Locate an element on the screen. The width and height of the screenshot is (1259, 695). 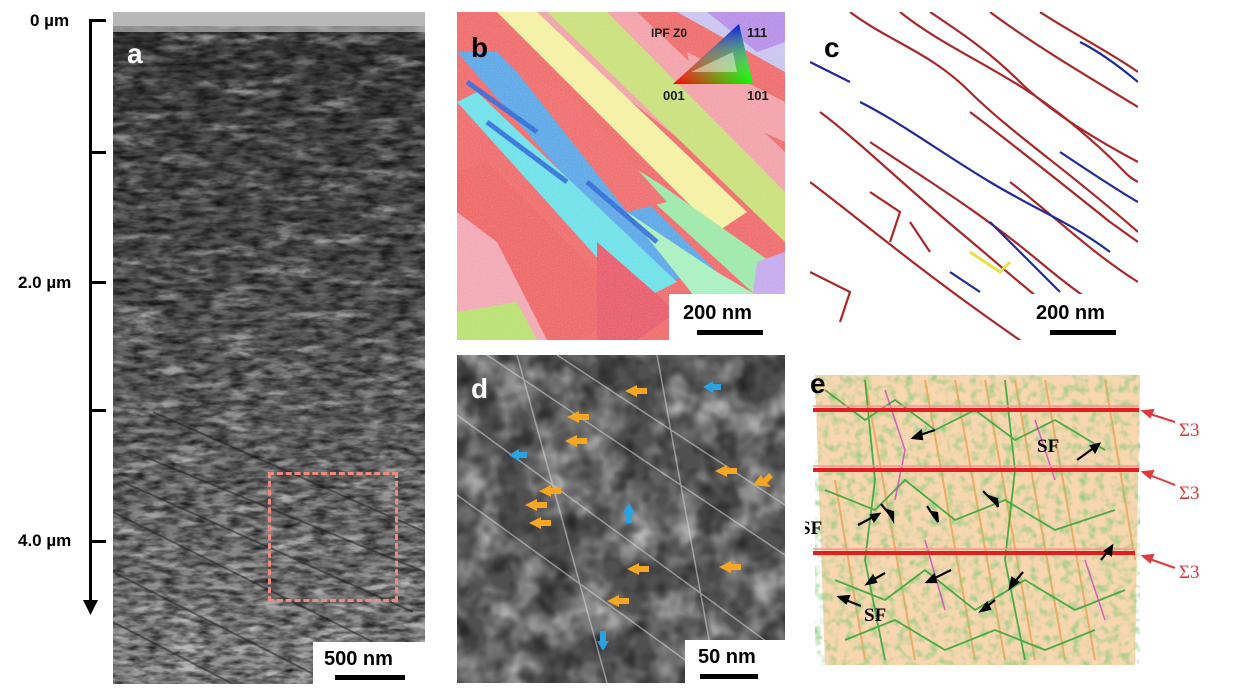
panel-b-ipf-map is located at coordinates (621, 176).